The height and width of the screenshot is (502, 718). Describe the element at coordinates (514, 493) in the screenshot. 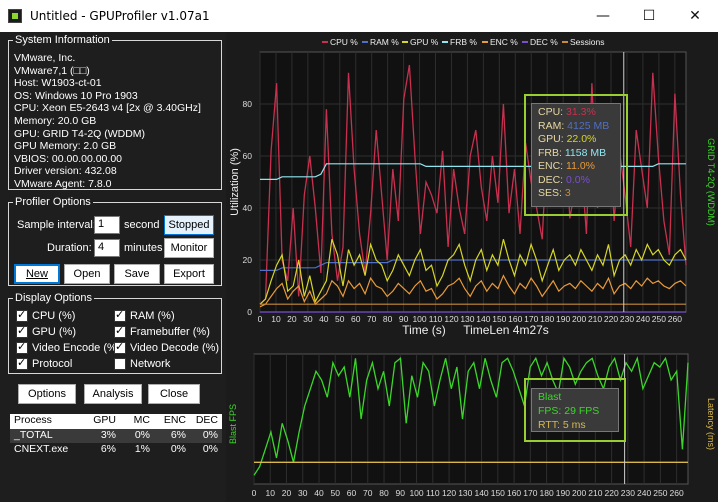

I see `x-tick-label: 160` at that location.